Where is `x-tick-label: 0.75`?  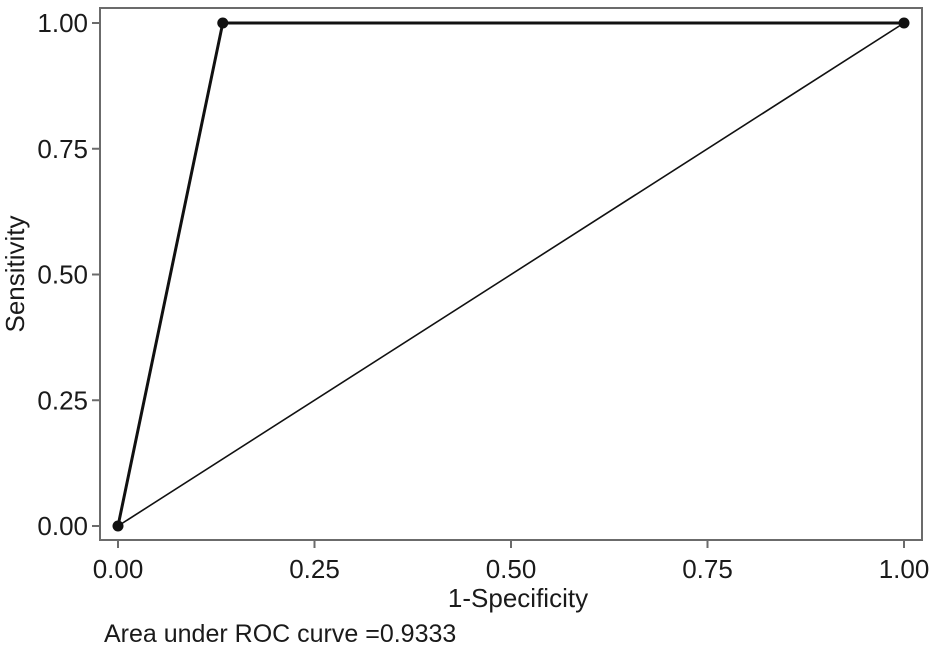 x-tick-label: 0.75 is located at coordinates (707, 569).